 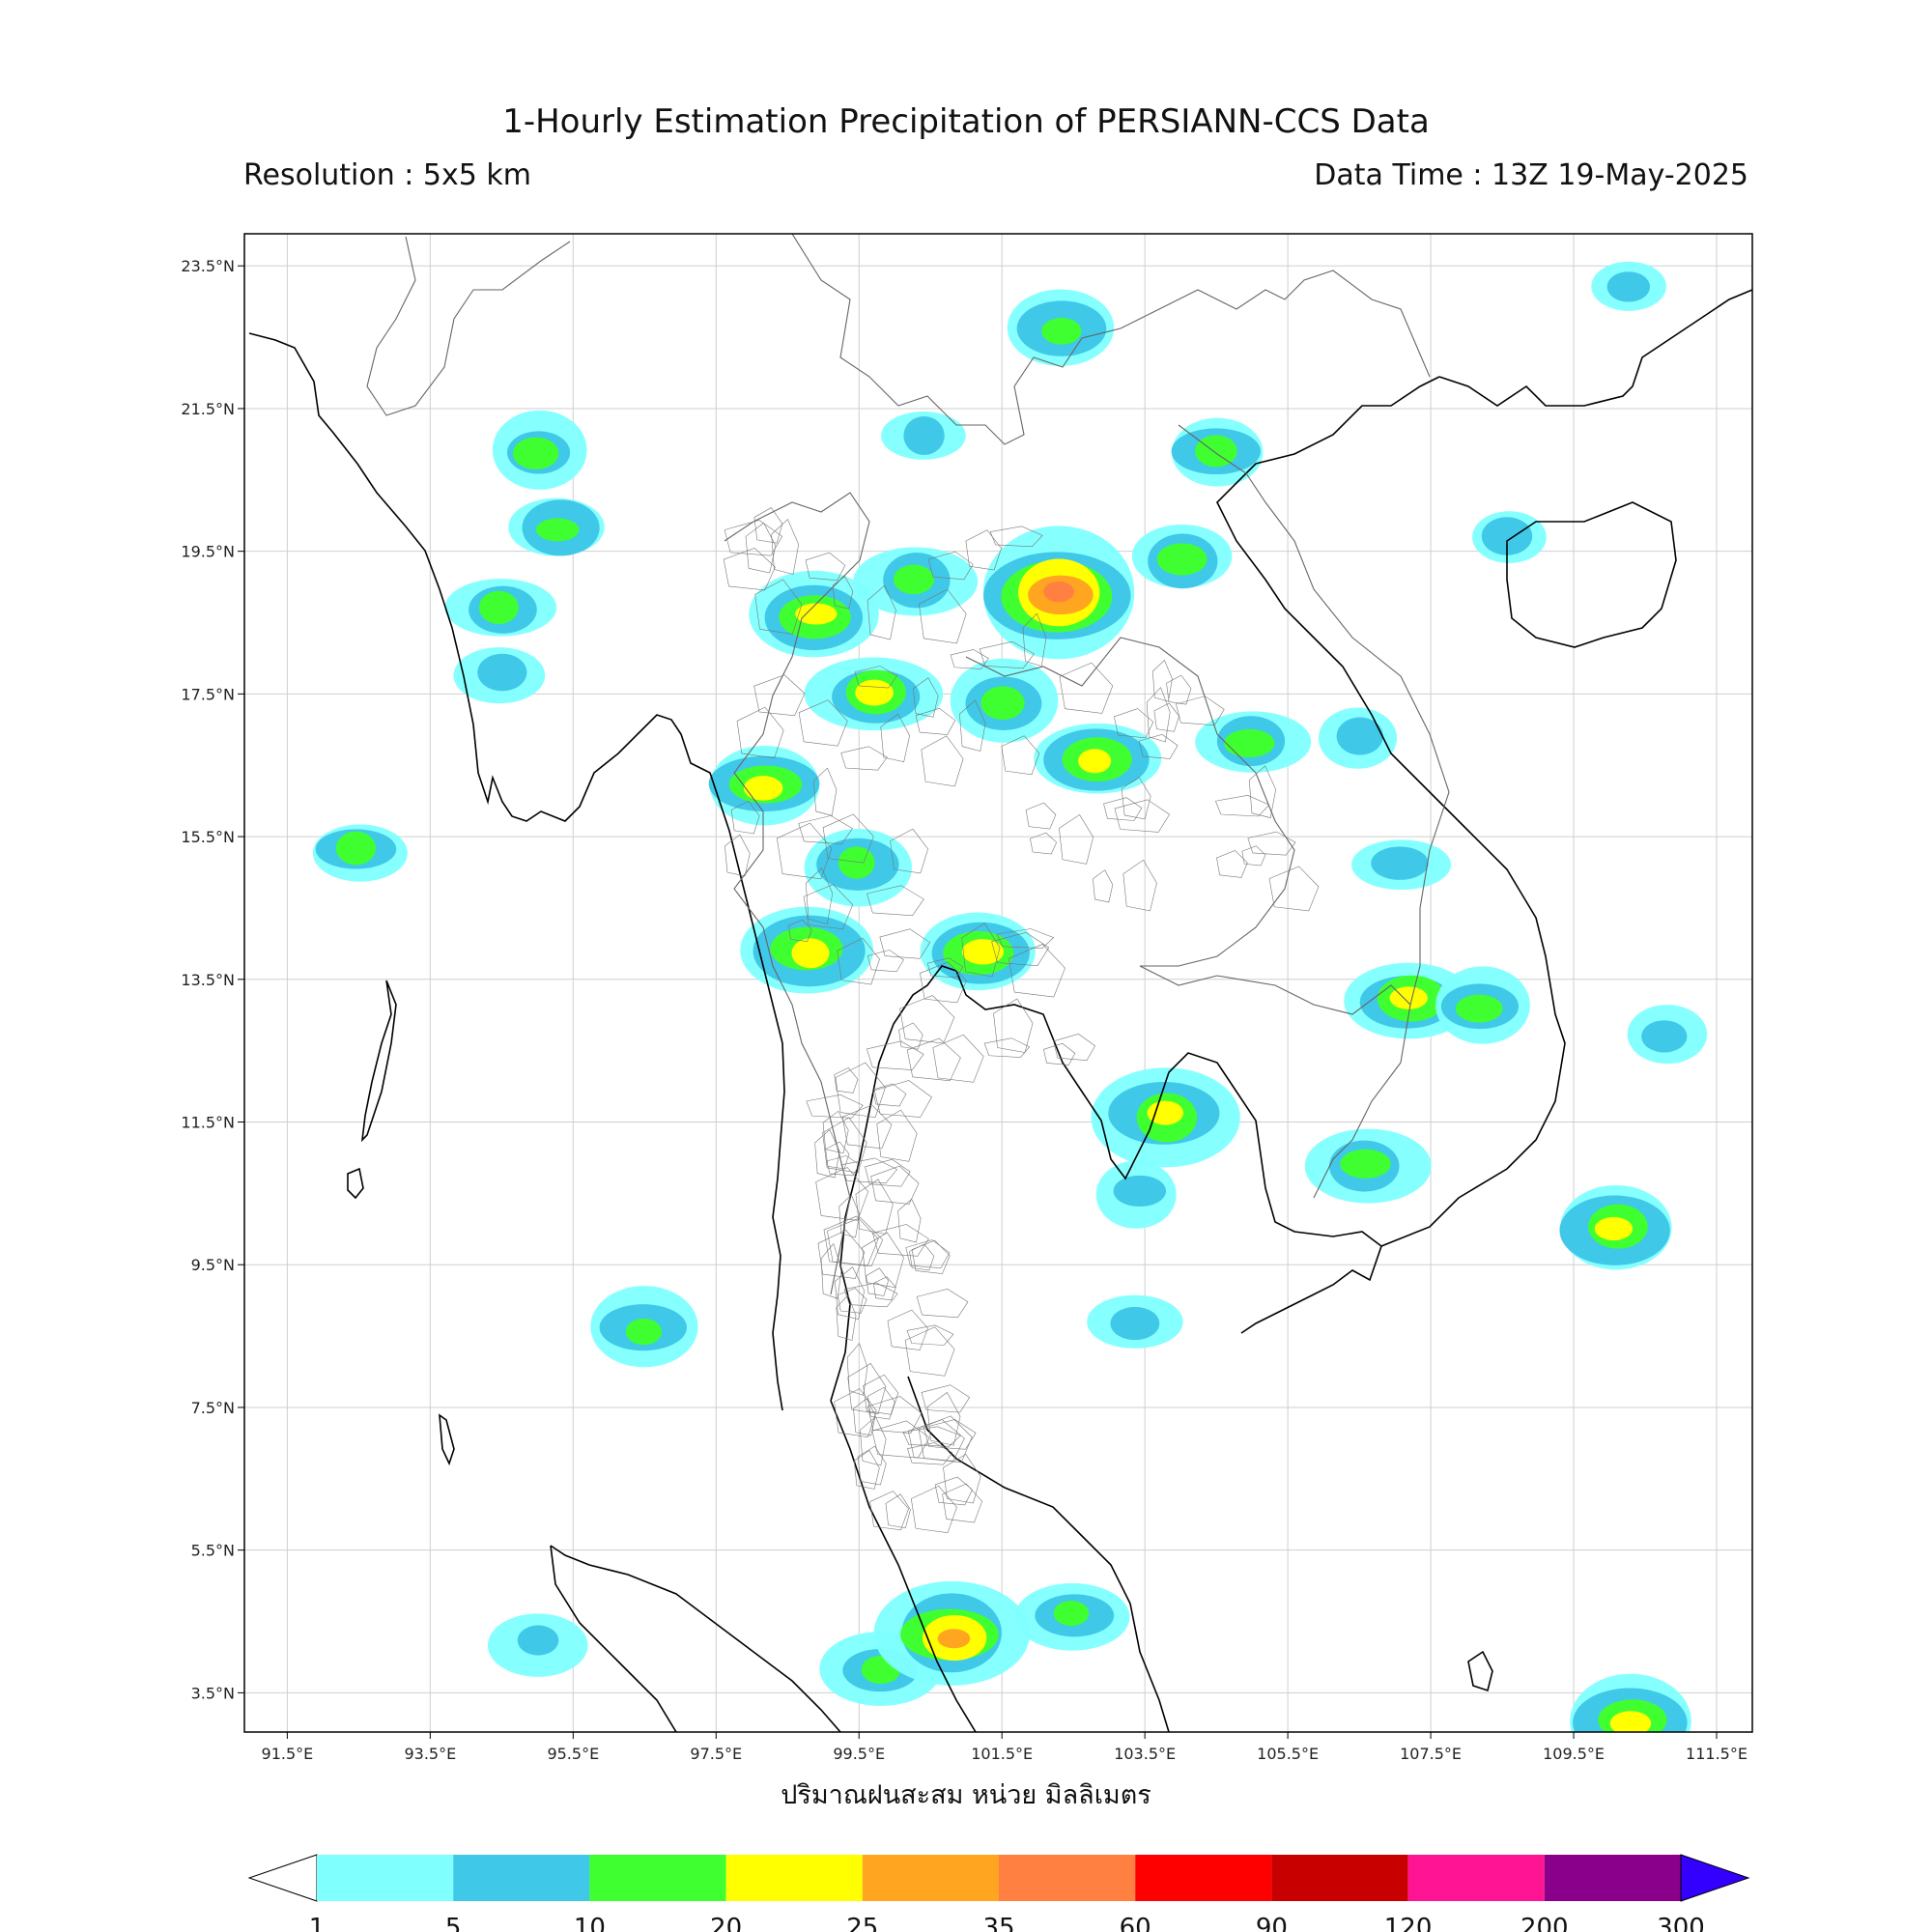 What do you see at coordinates (1574, 1754) in the screenshot?
I see `lon-tick-label: 109.5°E` at bounding box center [1574, 1754].